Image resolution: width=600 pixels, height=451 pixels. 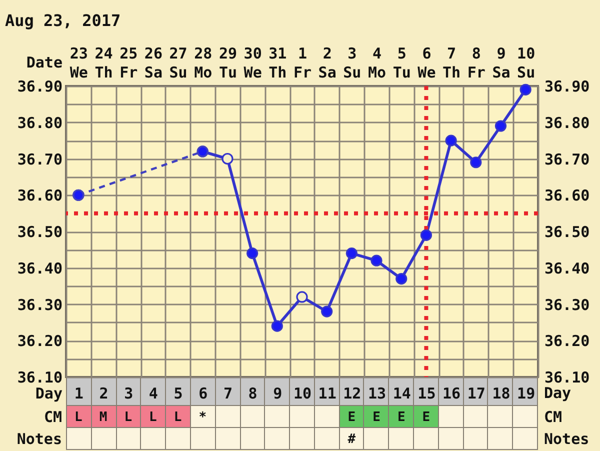 I want to click on x2-tick-label: 8, so click(x=253, y=393).